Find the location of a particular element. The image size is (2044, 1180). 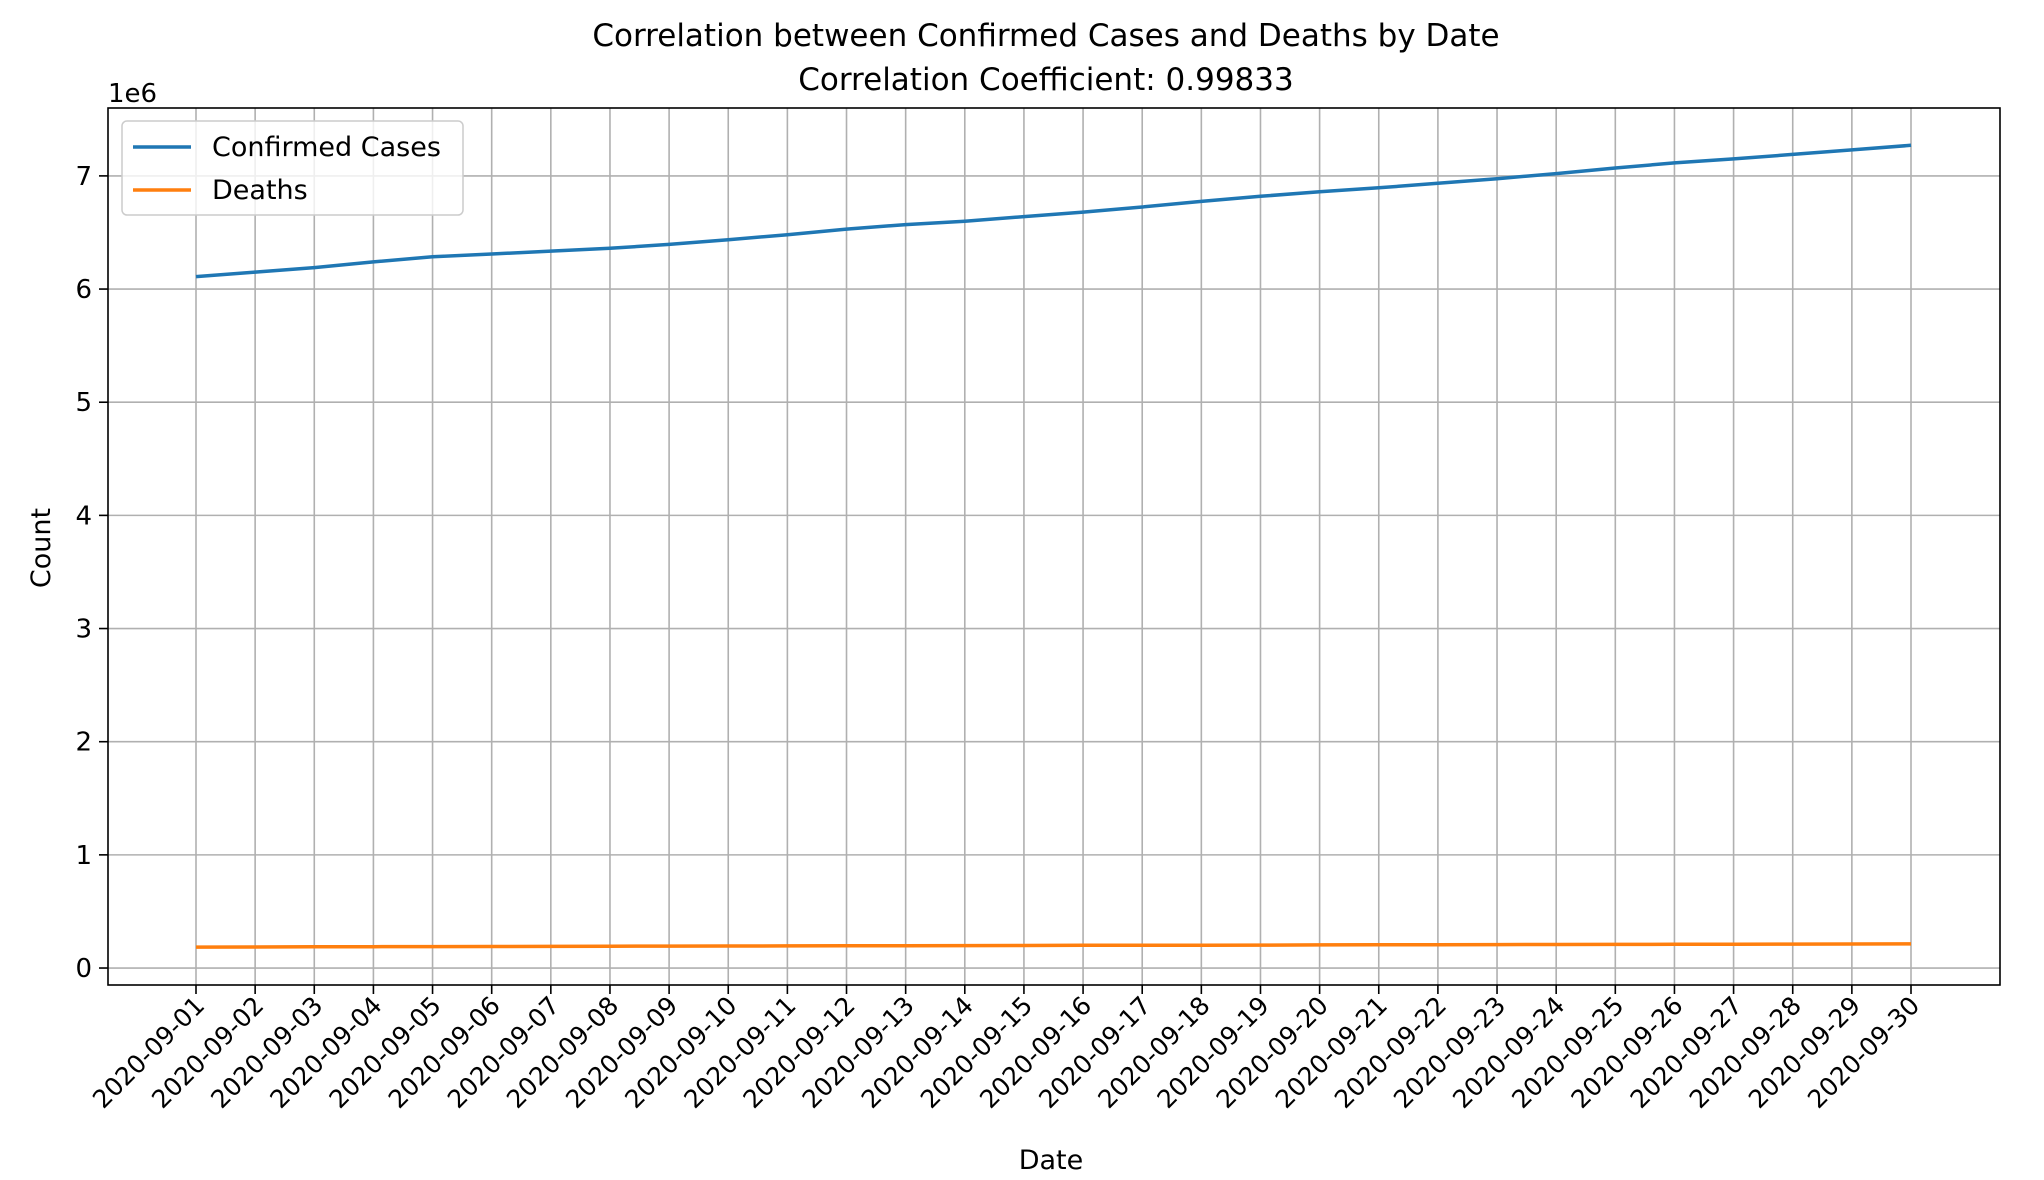

legend: Confirmed Cases Deaths is located at coordinates (292, 168).